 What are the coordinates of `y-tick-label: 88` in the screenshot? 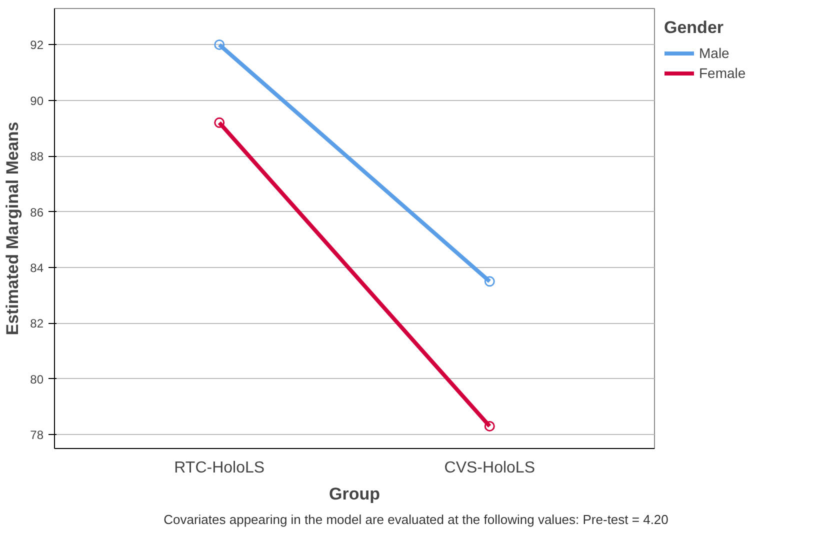 It's located at (37, 157).